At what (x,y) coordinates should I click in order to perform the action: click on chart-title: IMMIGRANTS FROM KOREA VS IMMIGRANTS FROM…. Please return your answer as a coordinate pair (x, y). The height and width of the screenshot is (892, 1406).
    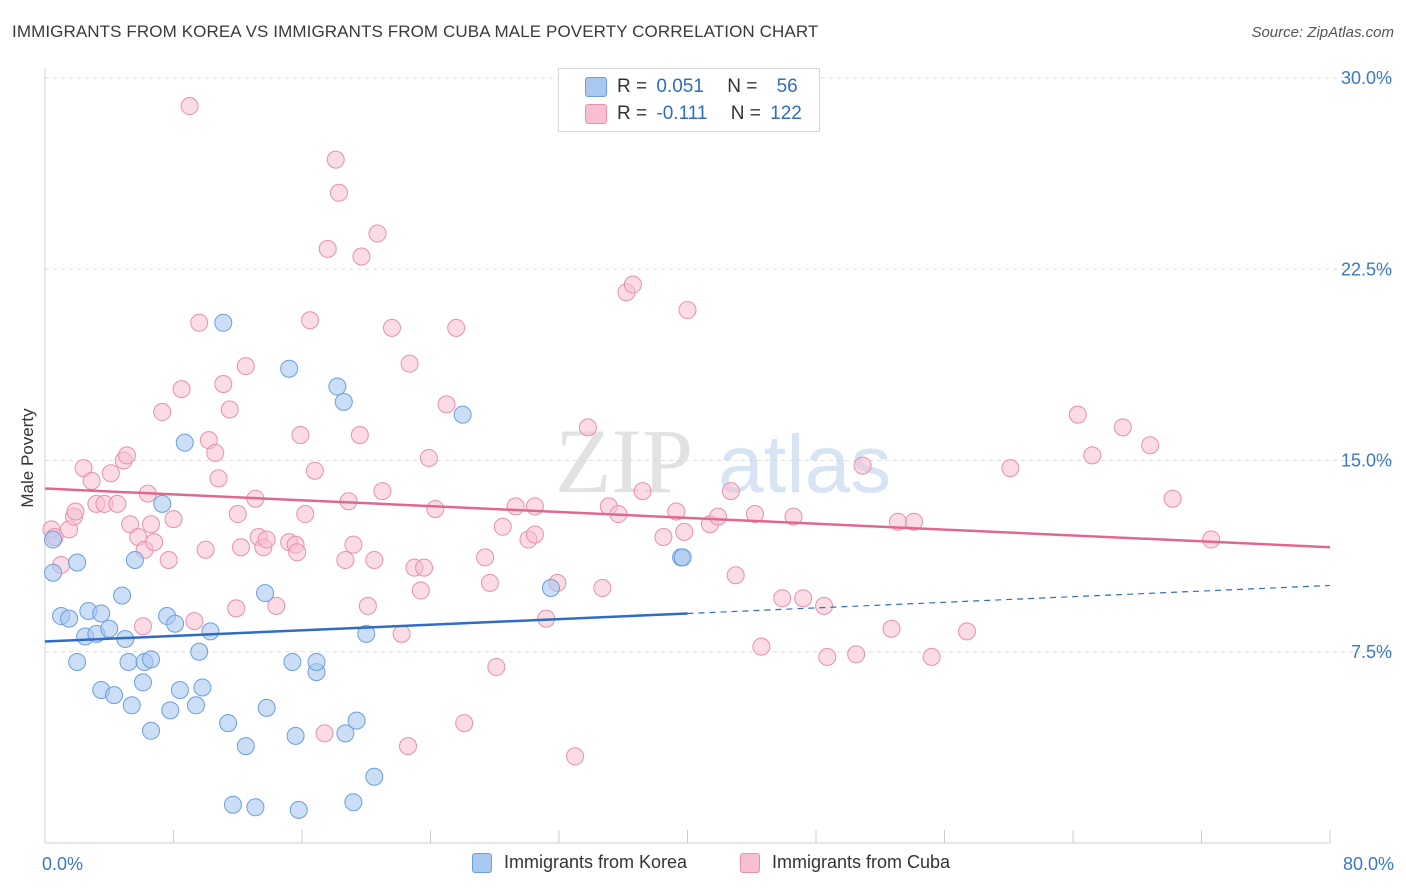
    Looking at the image, I should click on (415, 31).